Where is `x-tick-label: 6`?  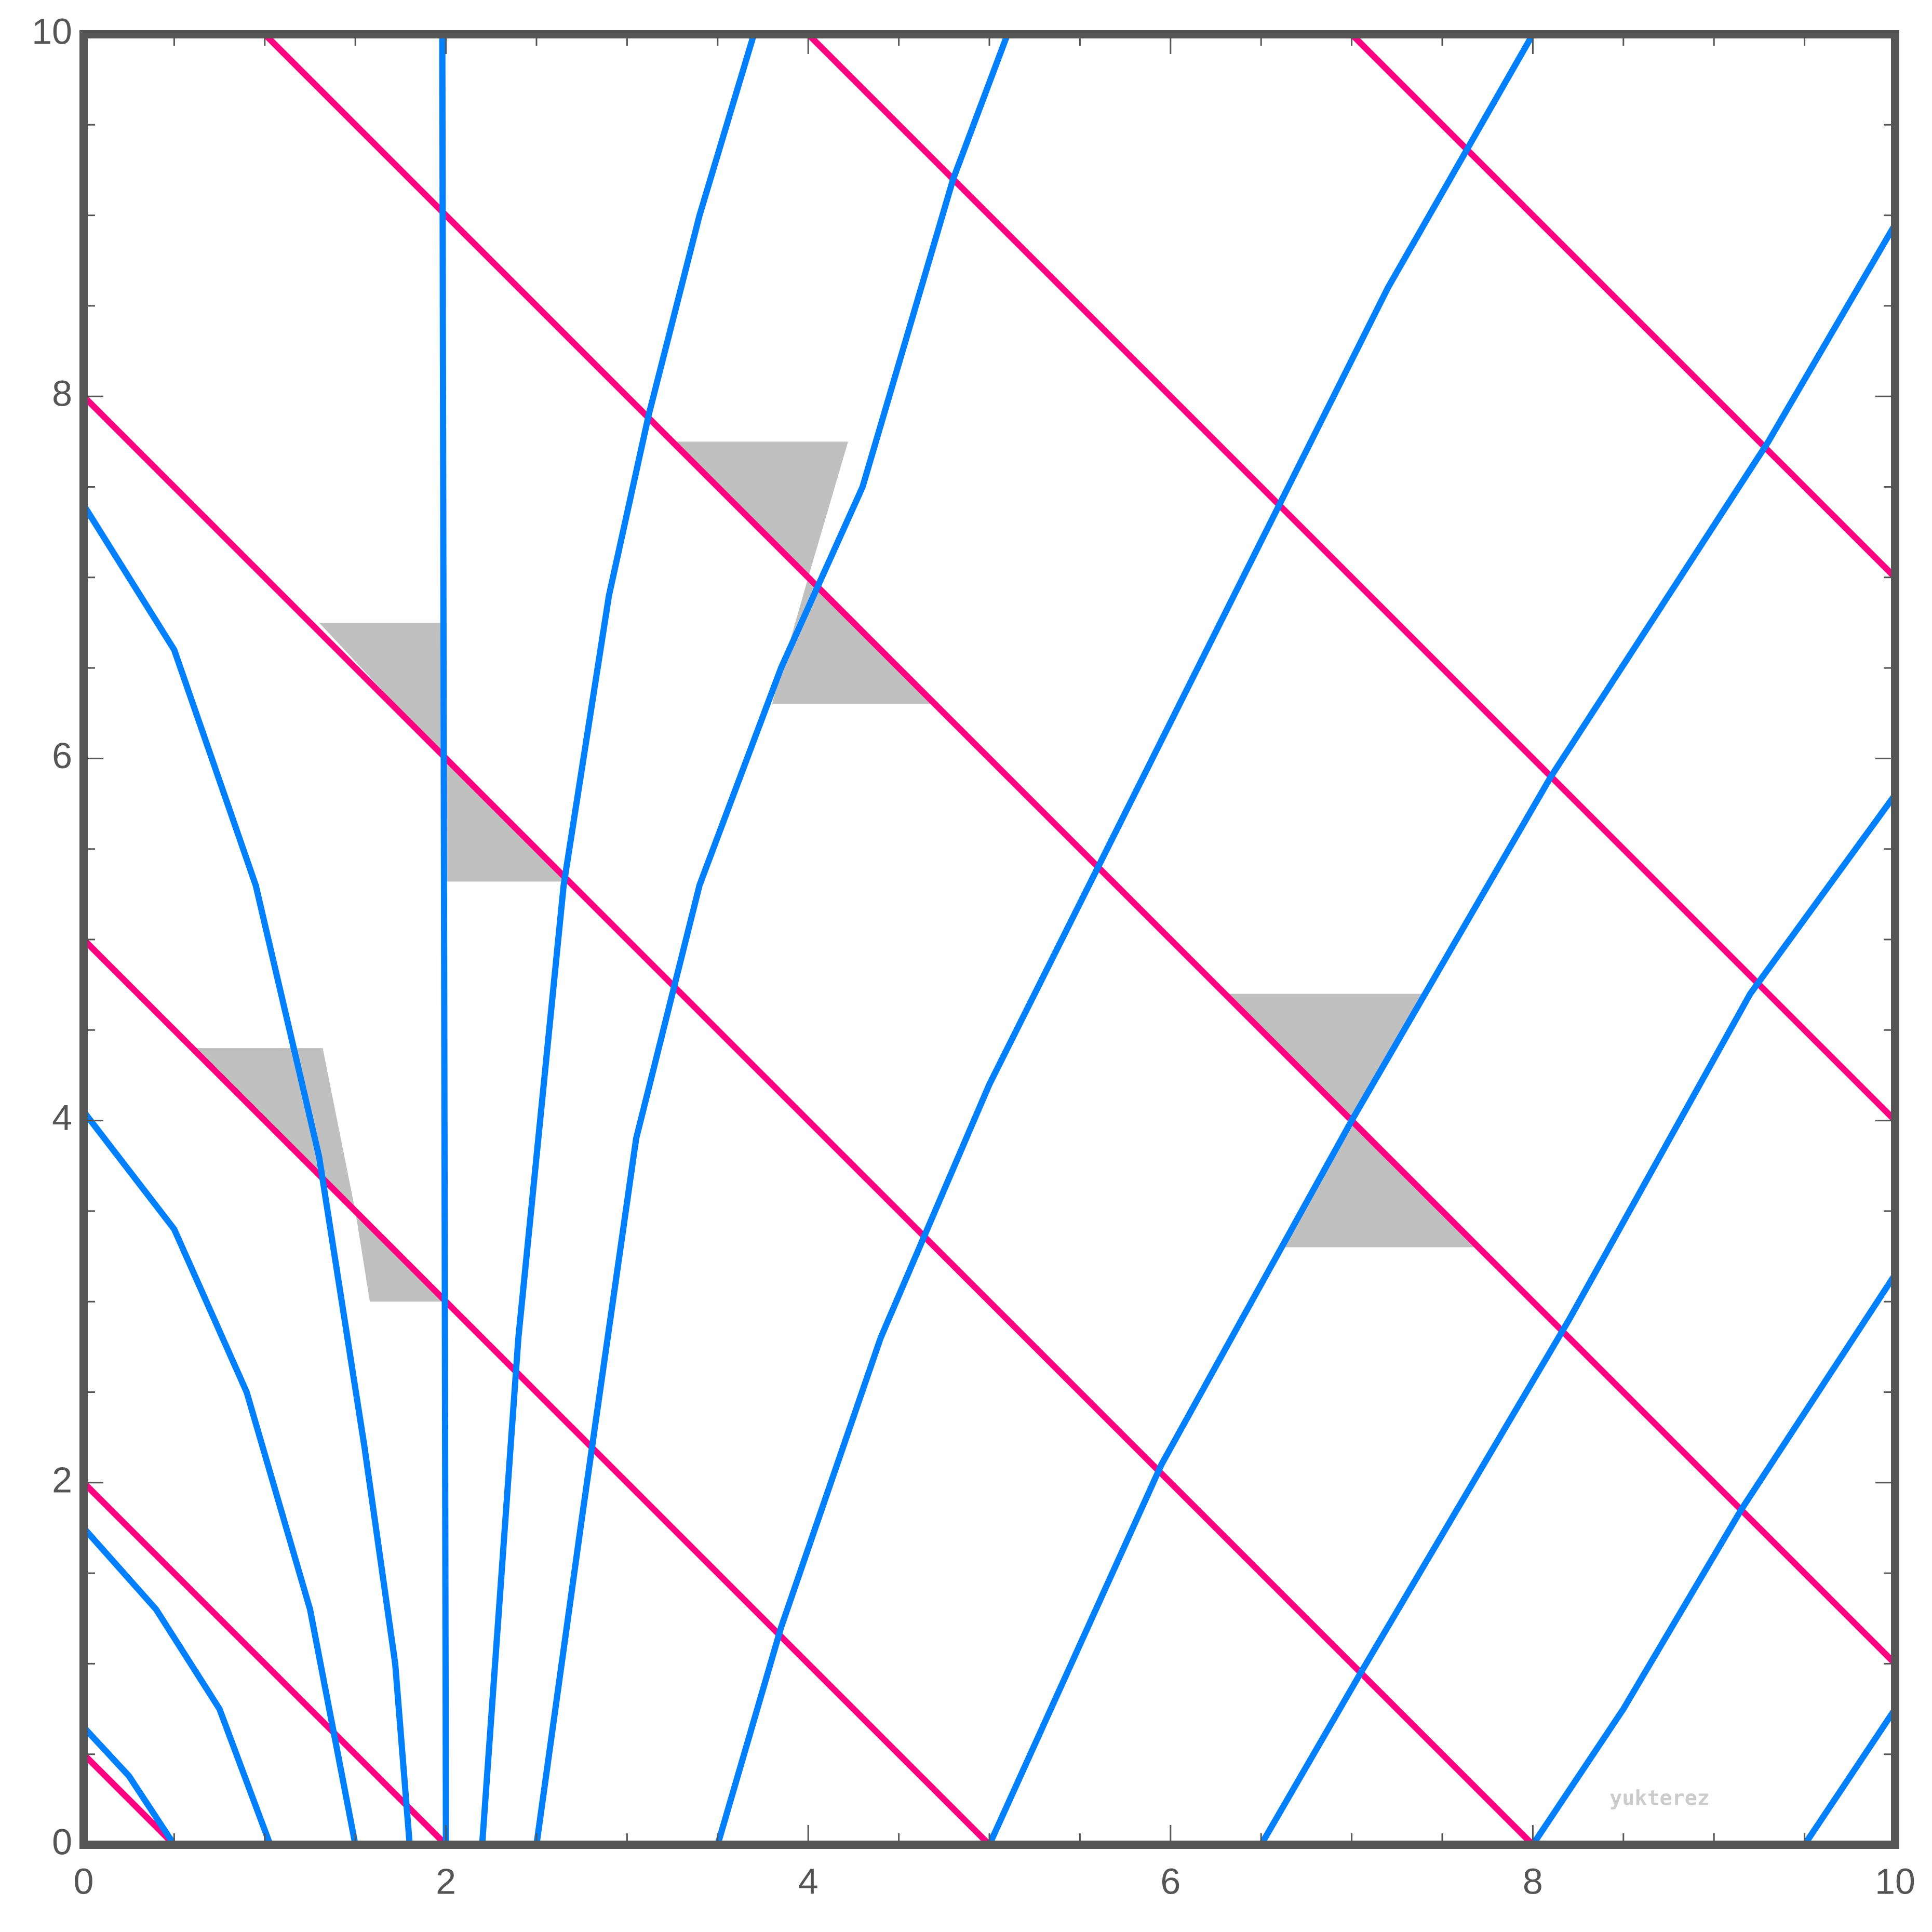
x-tick-label: 6 is located at coordinates (1170, 1881).